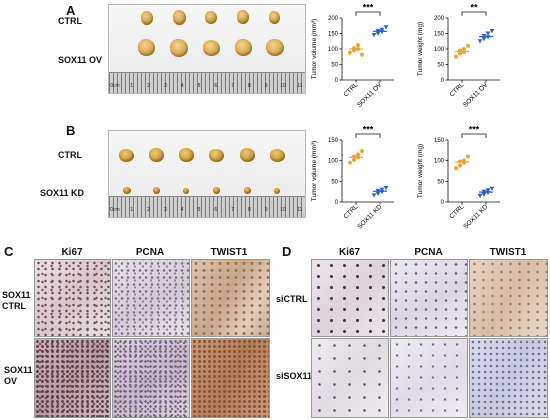 This screenshot has width=550, height=420. Describe the element at coordinates (429, 298) in the screenshot. I see `ihc-image-sictrl-pcna` at that location.